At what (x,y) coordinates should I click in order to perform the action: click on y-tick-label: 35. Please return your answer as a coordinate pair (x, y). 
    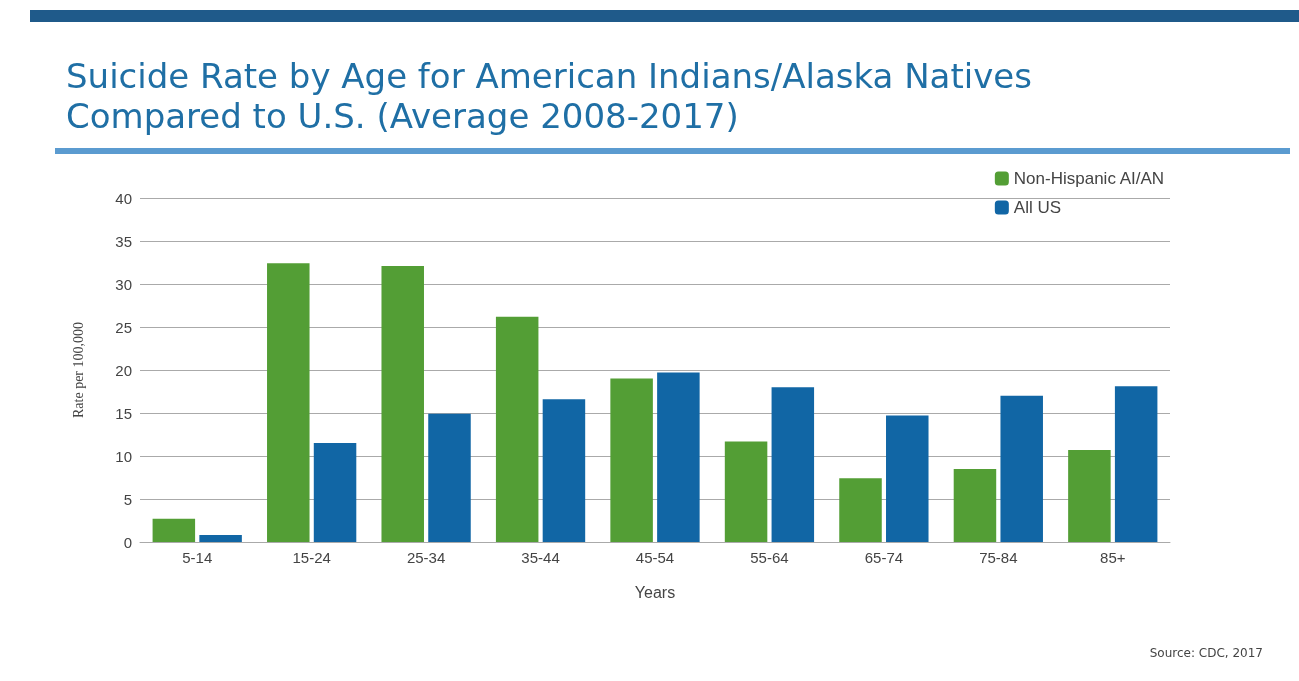
    Looking at the image, I should click on (123, 241).